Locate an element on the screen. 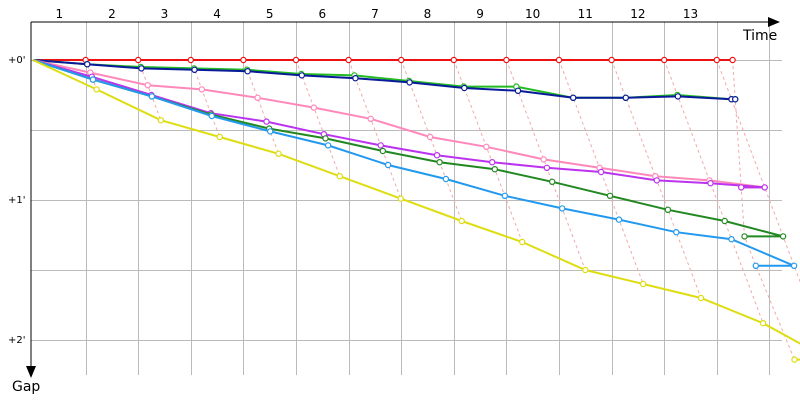  x-tick-label: 2 is located at coordinates (112, 14).